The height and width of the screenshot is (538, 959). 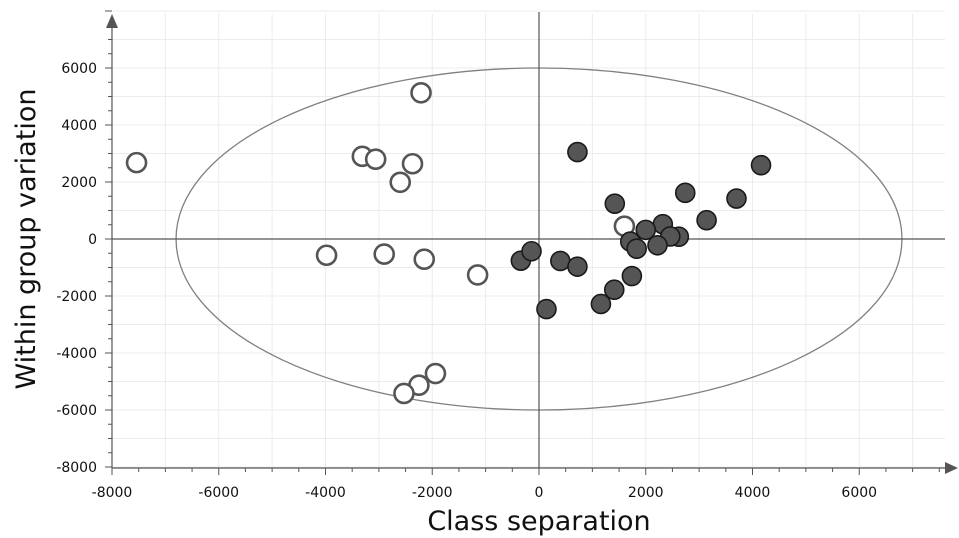 I want to click on x-tick-label: 2000, so click(x=646, y=493).